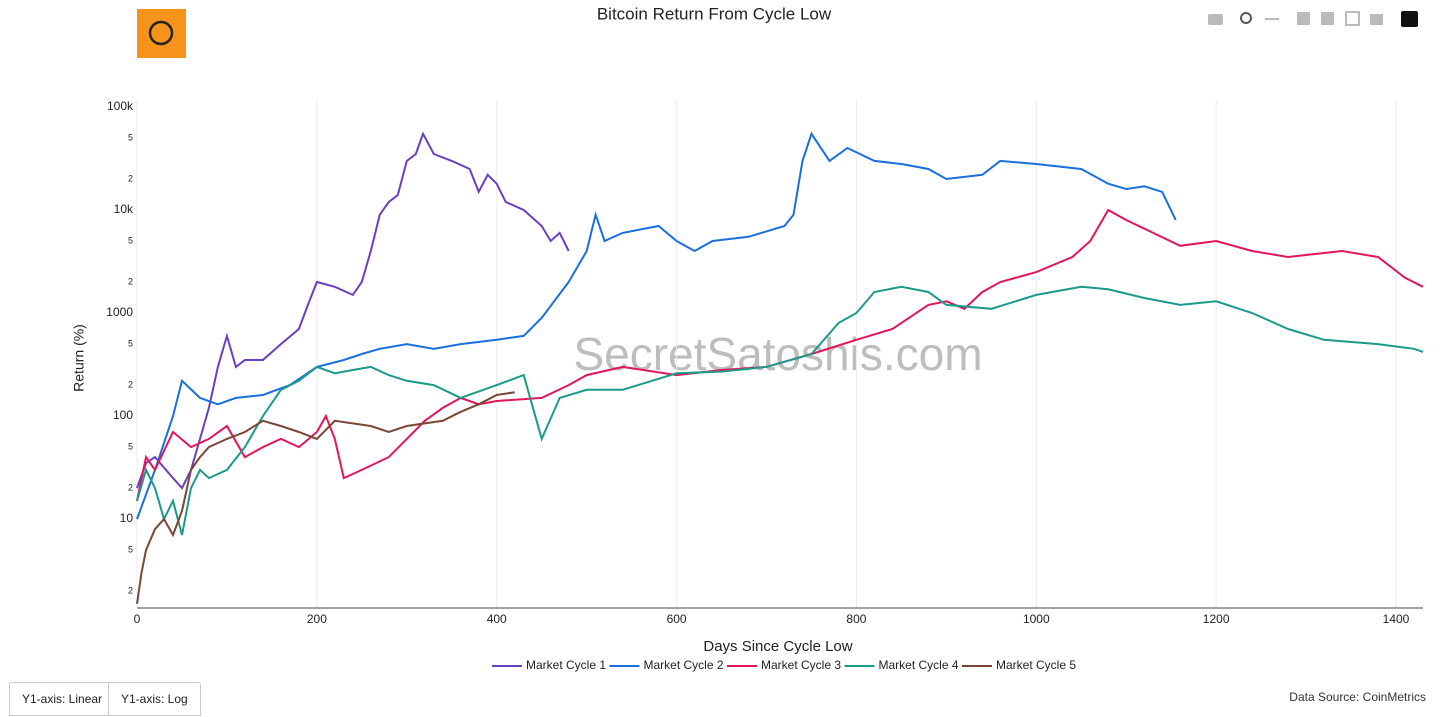 This screenshot has width=1456, height=717. I want to click on plotly-icon, so click(1409, 19).